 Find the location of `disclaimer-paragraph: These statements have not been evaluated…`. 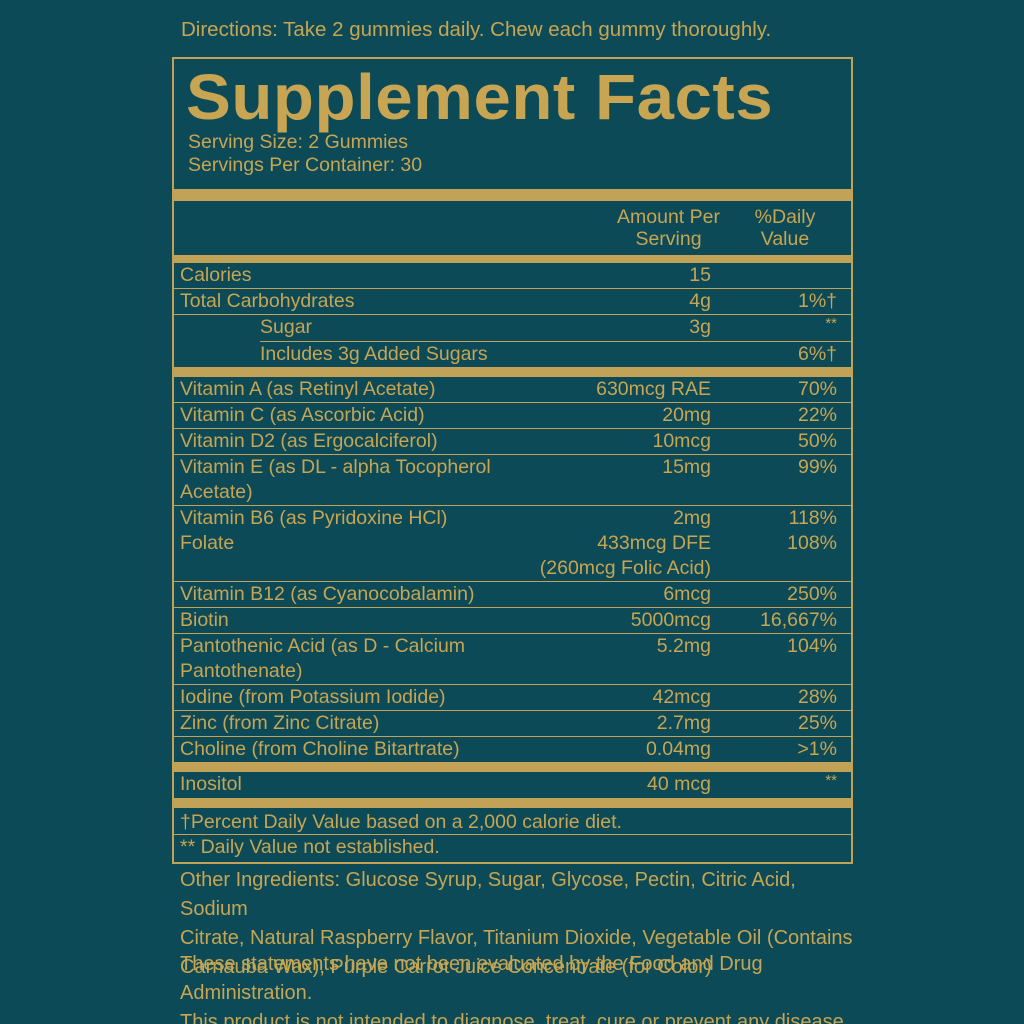

disclaimer-paragraph: These statements have not been evaluated… is located at coordinates (512, 988).